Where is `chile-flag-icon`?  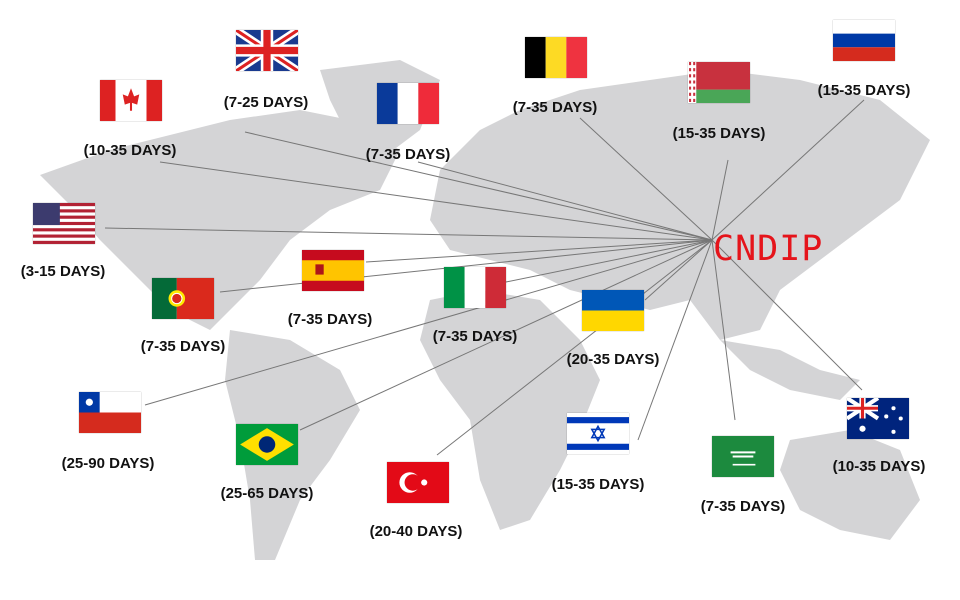 chile-flag-icon is located at coordinates (110, 412).